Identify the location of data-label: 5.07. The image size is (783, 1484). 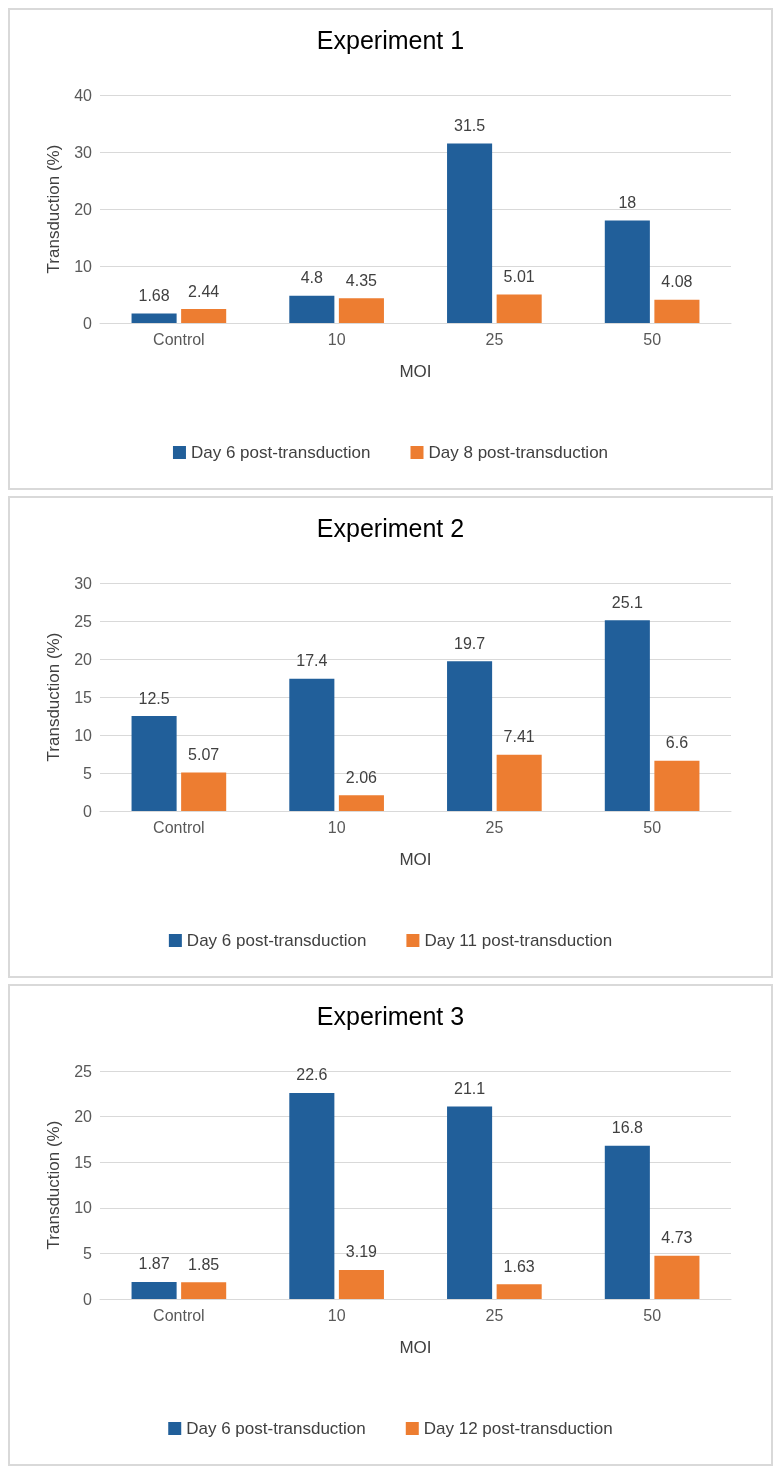
(204, 754).